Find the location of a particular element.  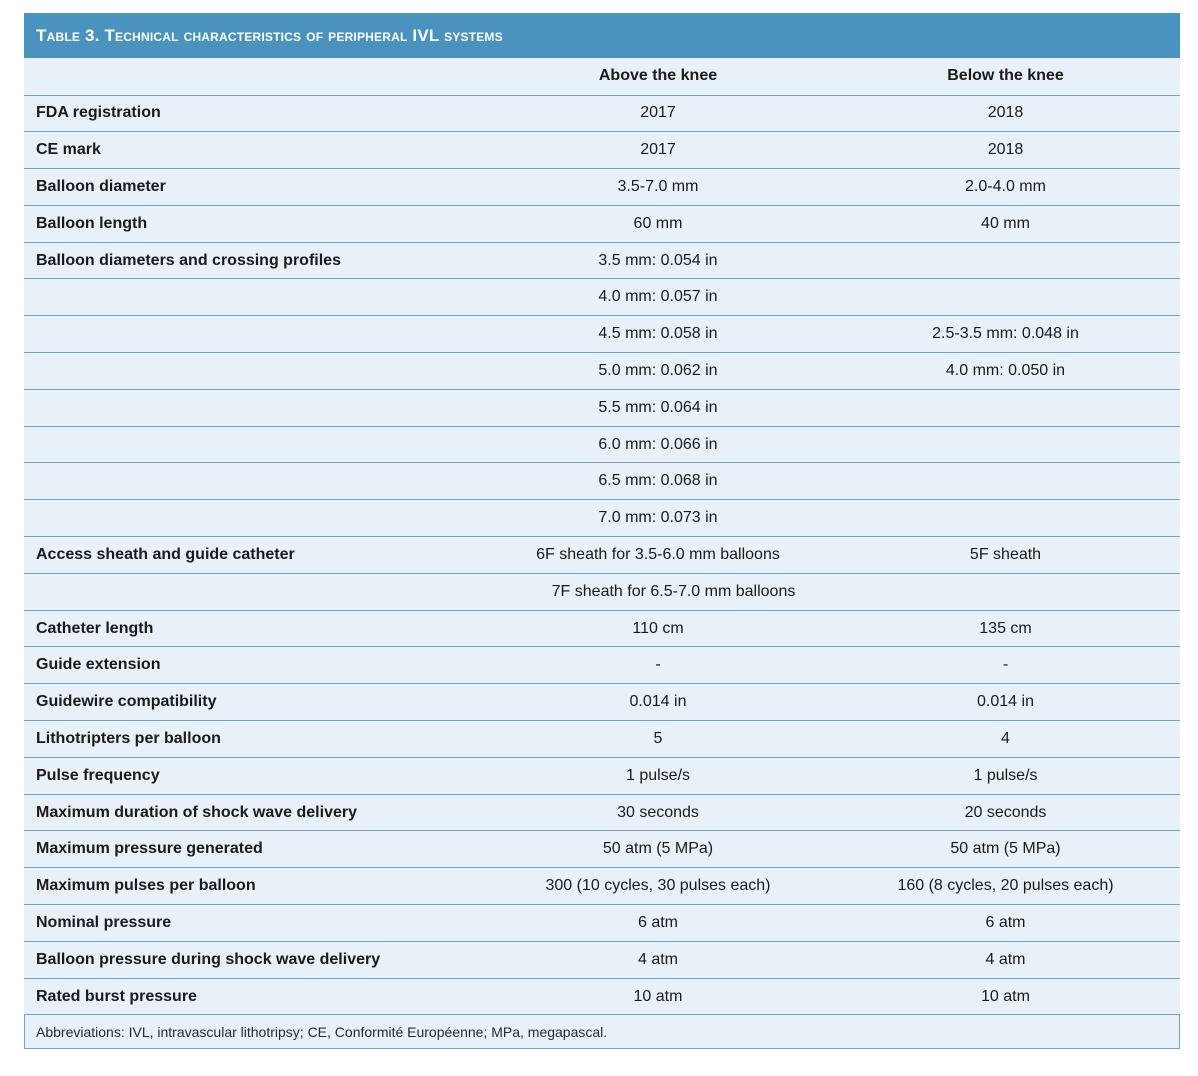

row-label: Balloon length is located at coordinates (254, 224).